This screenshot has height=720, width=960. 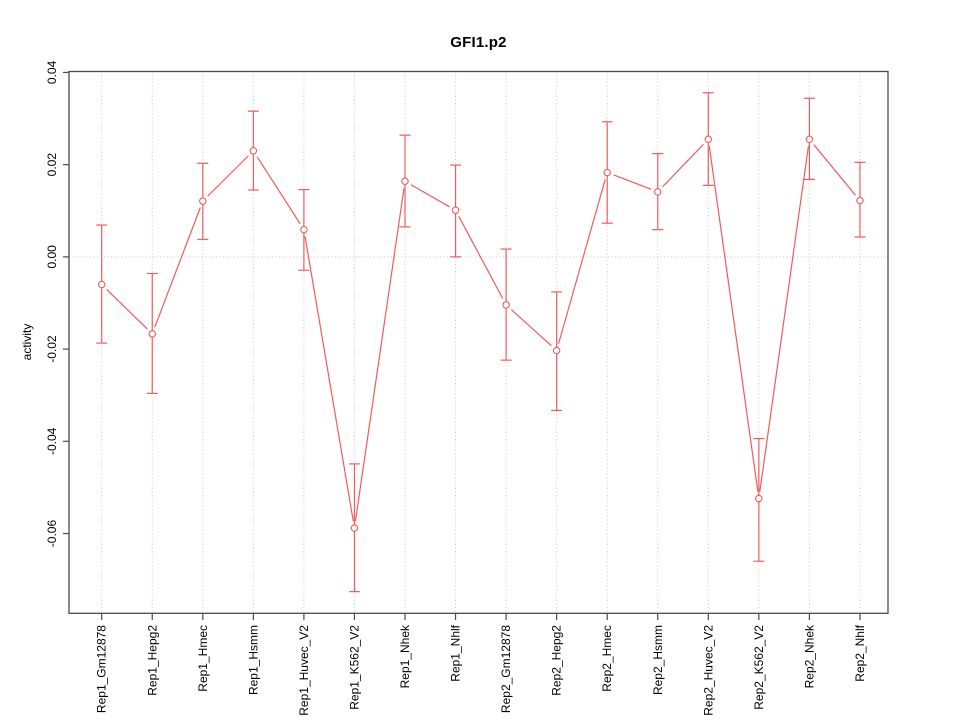 What do you see at coordinates (405, 656) in the screenshot?
I see `x-tick-label: Rep1_Nhek` at bounding box center [405, 656].